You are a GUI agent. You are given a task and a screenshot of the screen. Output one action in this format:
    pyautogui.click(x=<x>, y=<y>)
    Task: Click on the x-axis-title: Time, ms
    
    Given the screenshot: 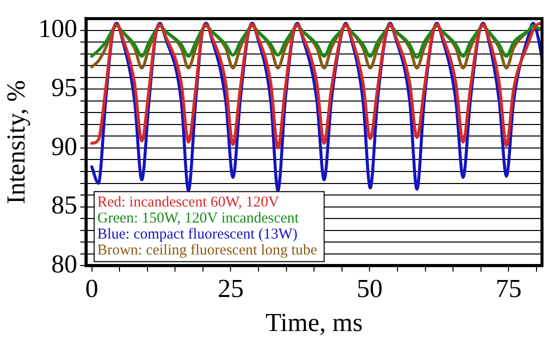 What is the action you would take?
    pyautogui.click(x=314, y=323)
    